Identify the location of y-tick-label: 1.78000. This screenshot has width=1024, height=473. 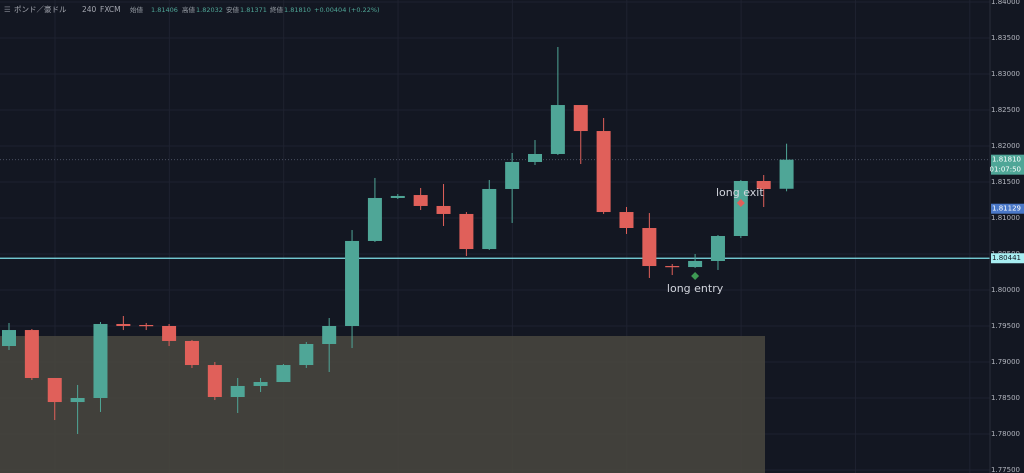
(1005, 434).